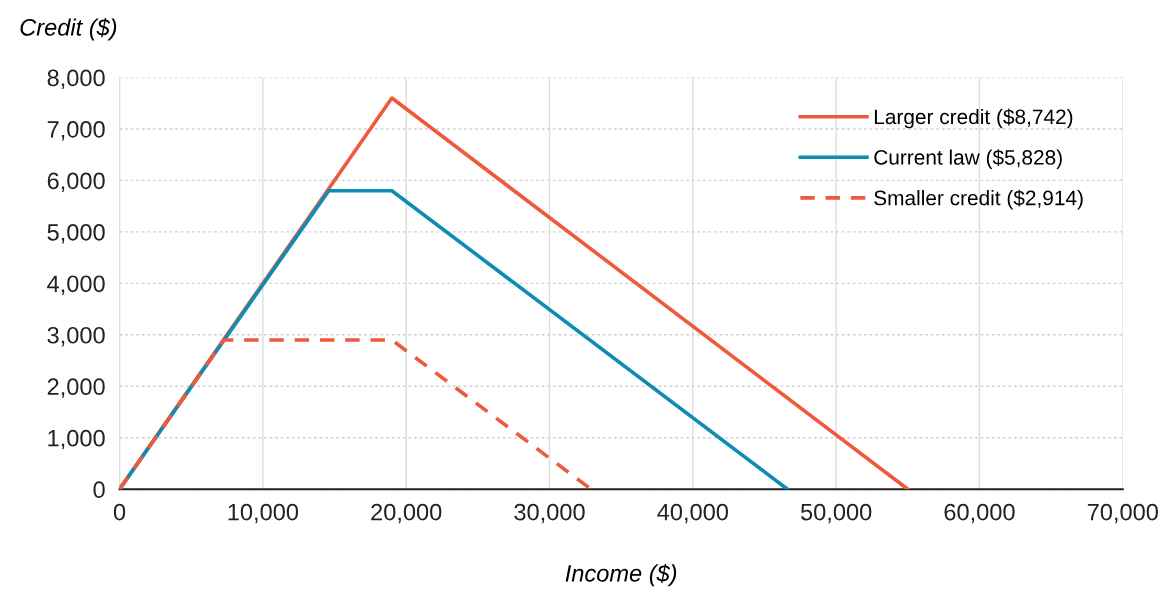 The height and width of the screenshot is (610, 1172). I want to click on x-tick-label: 20,000, so click(406, 513).